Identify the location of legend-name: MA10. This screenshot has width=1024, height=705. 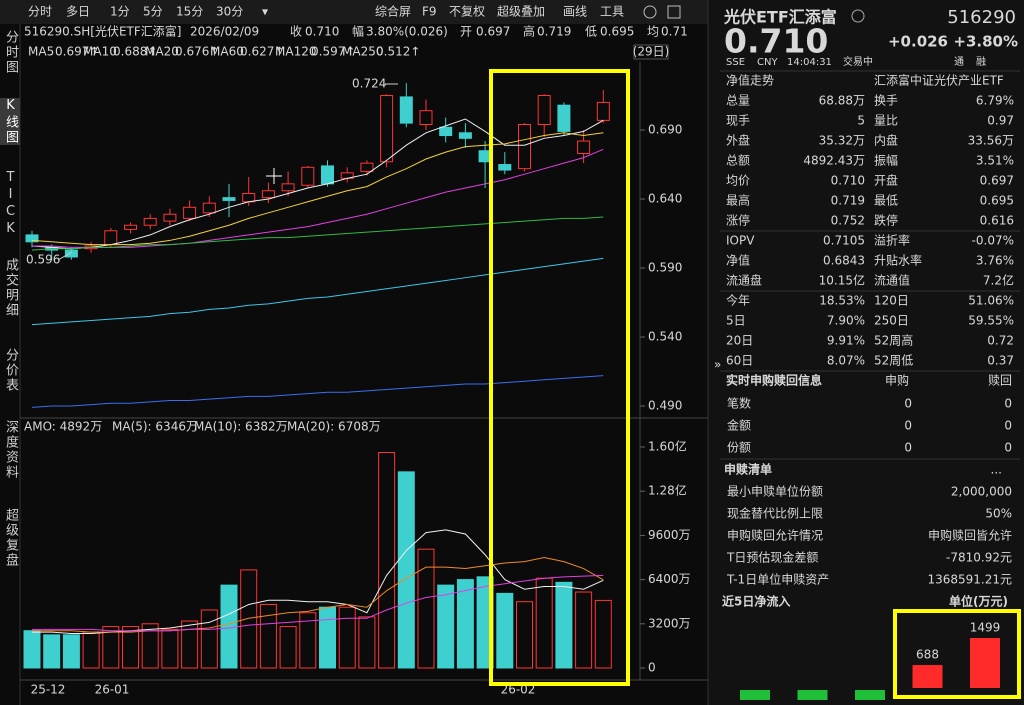
(100, 52).